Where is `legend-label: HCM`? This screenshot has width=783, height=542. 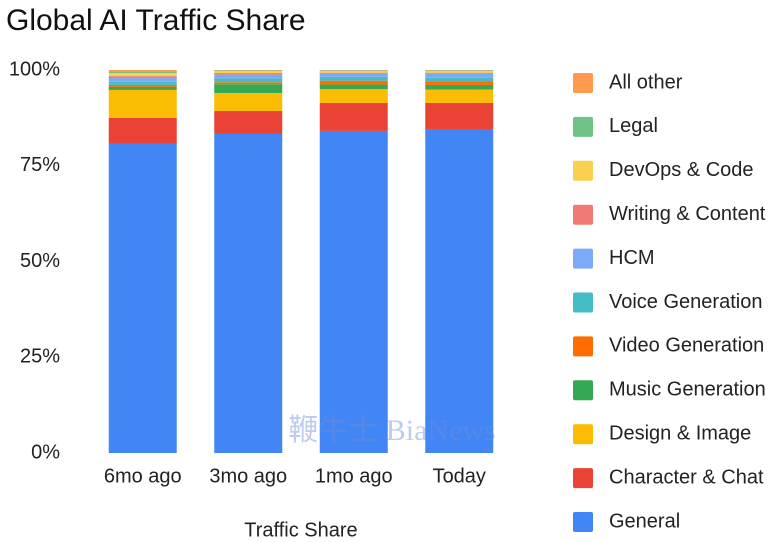 legend-label: HCM is located at coordinates (632, 258).